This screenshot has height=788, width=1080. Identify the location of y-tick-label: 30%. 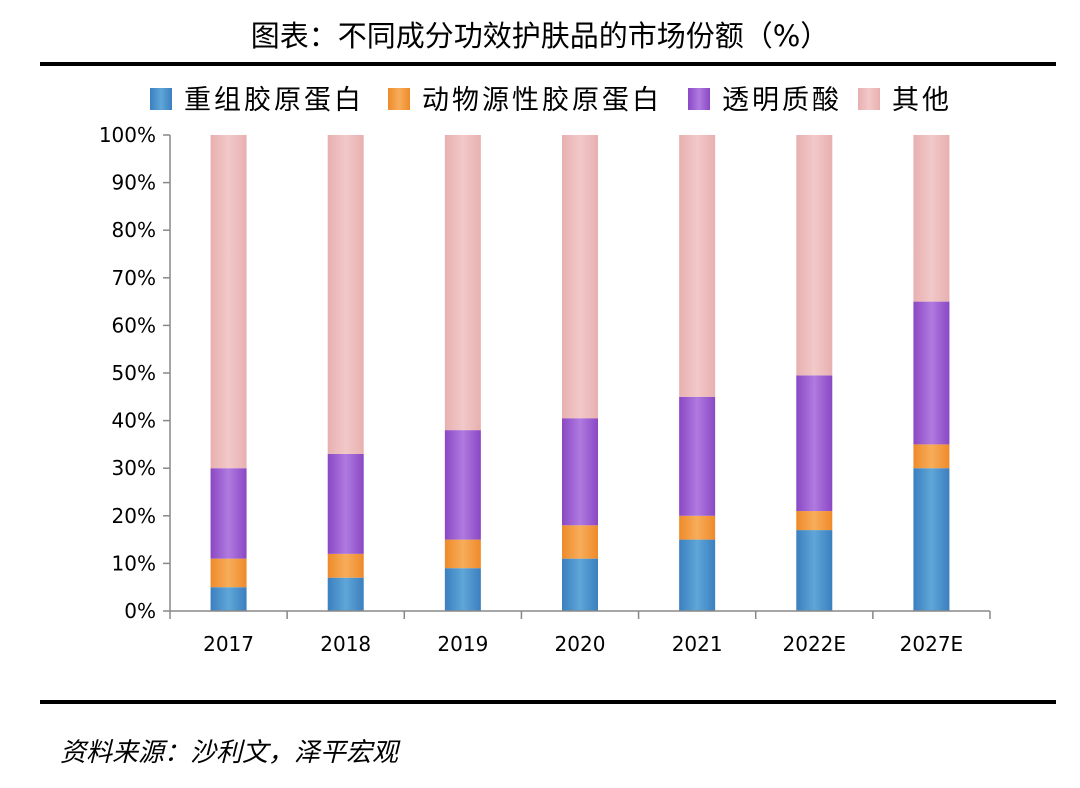
(134, 468).